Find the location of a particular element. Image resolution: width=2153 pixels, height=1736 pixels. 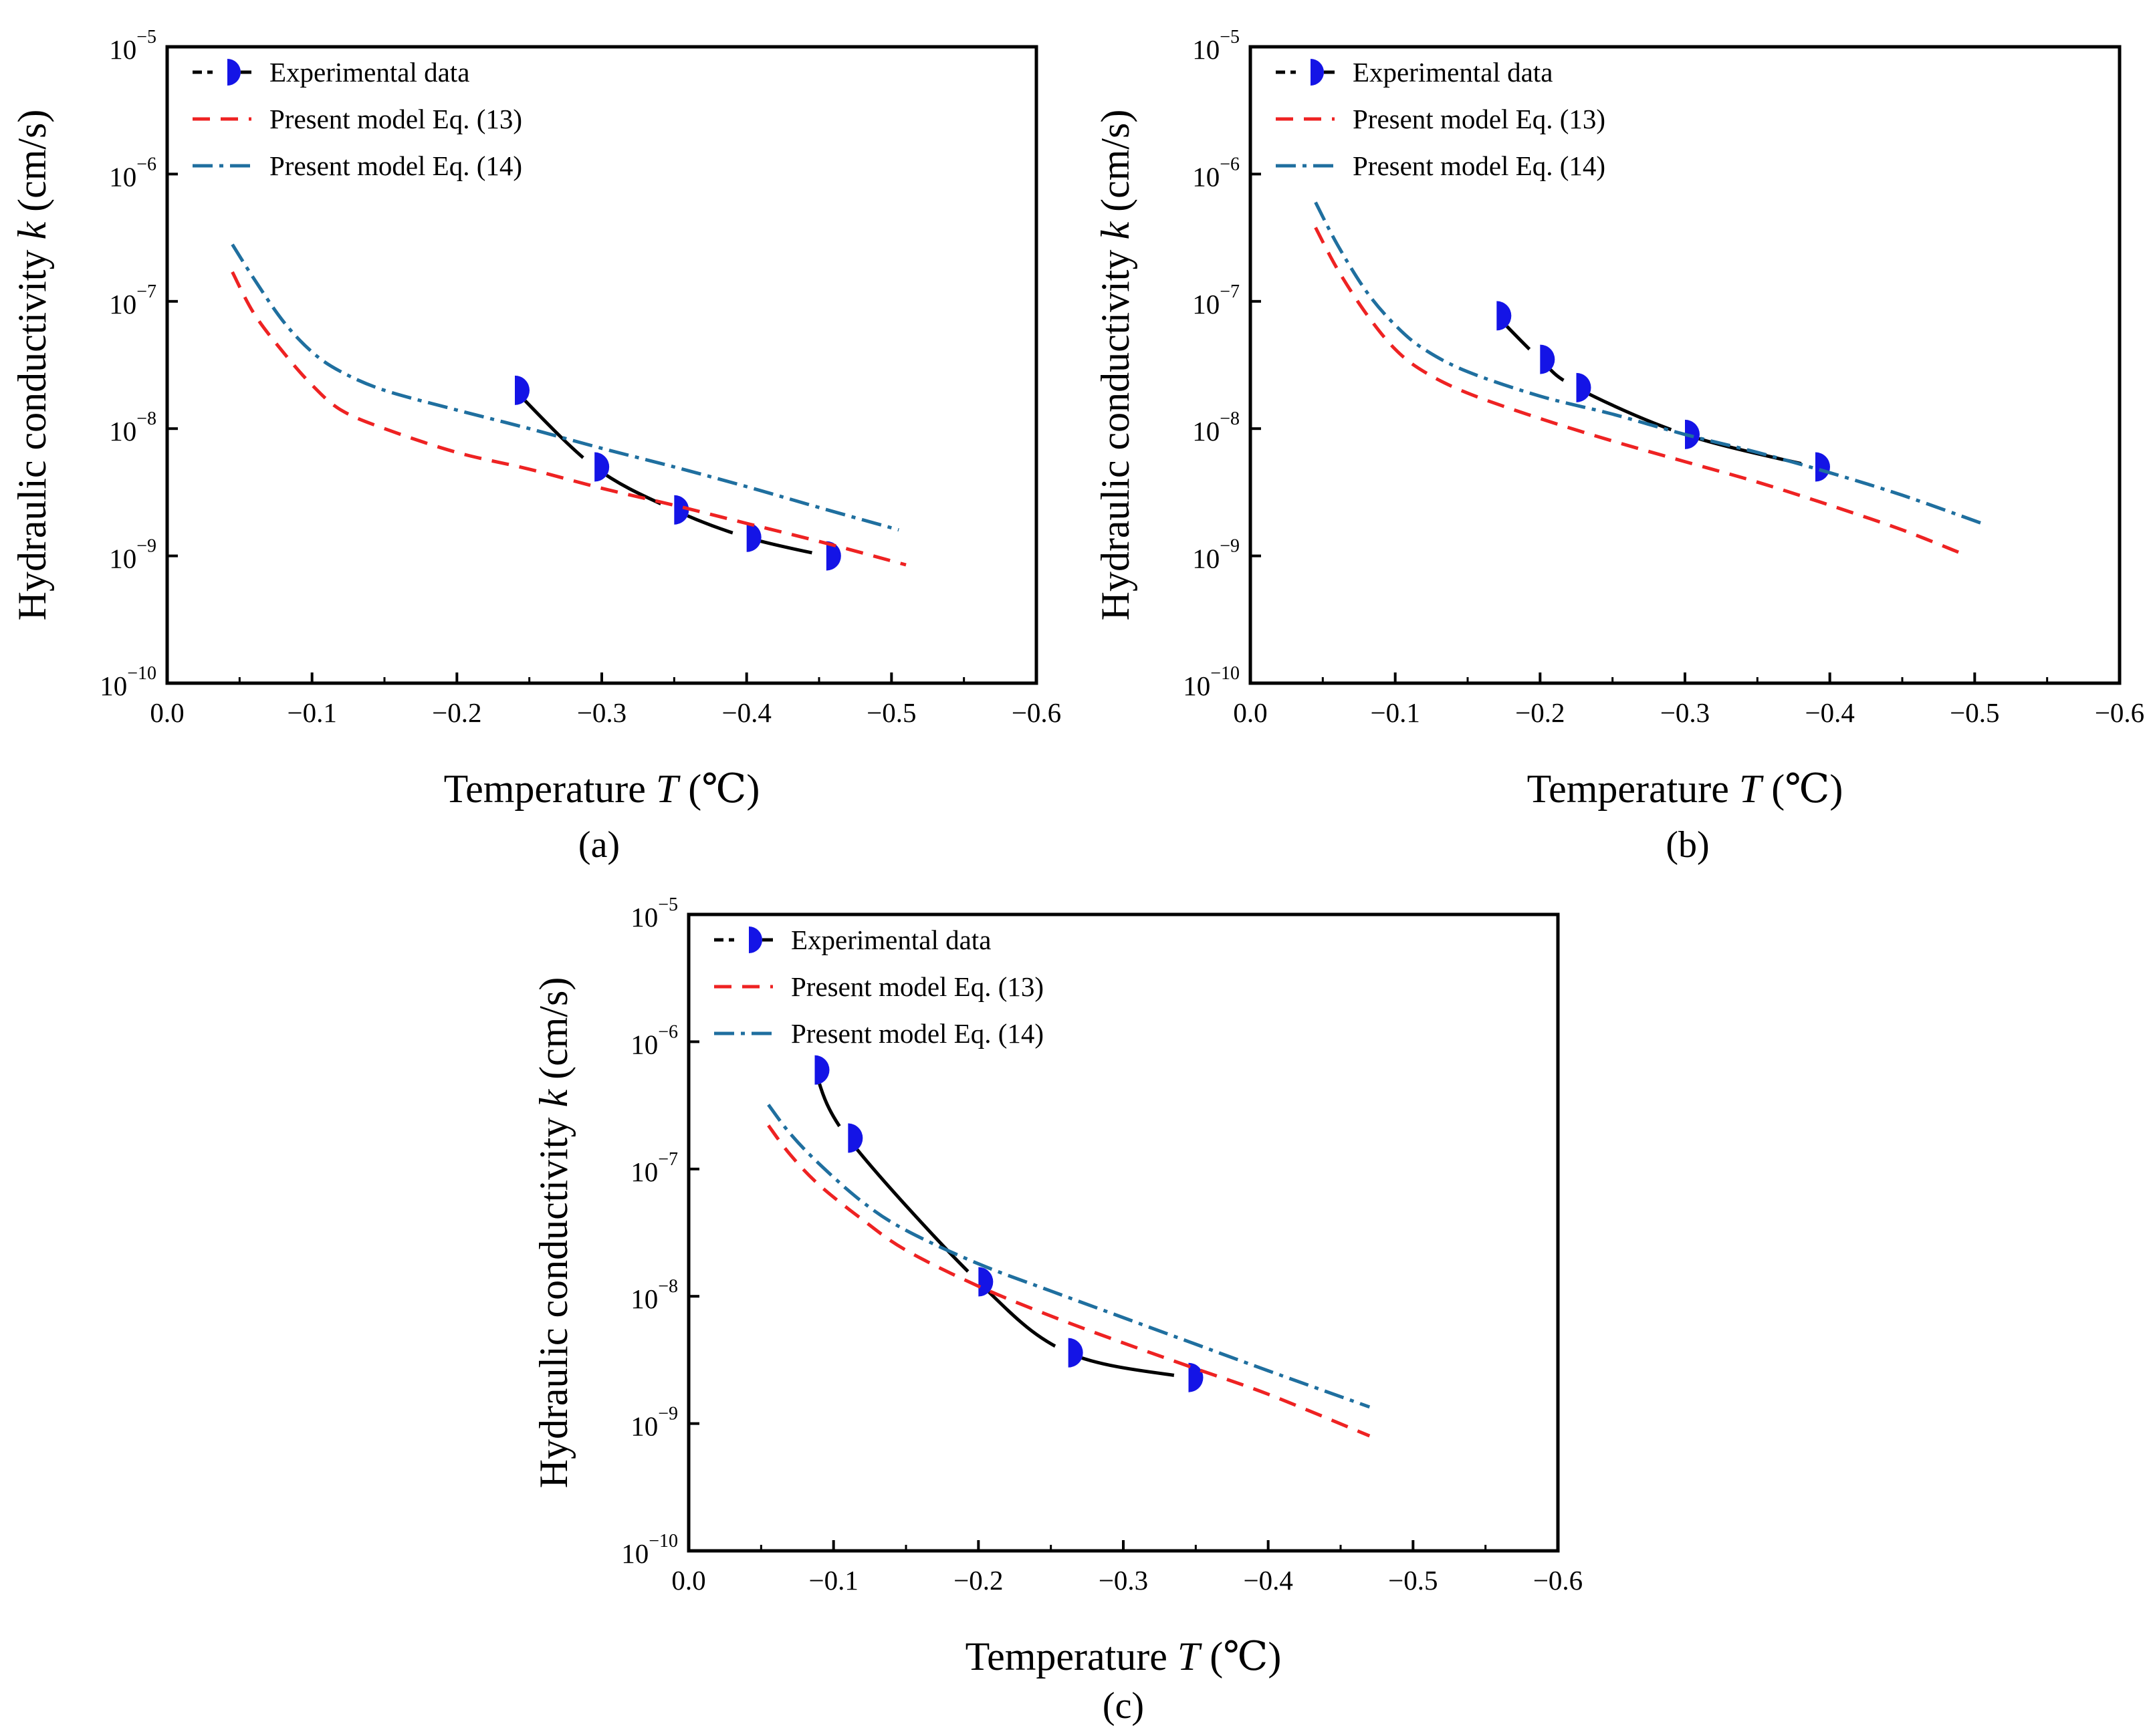

frame-c is located at coordinates (1123, 1232).